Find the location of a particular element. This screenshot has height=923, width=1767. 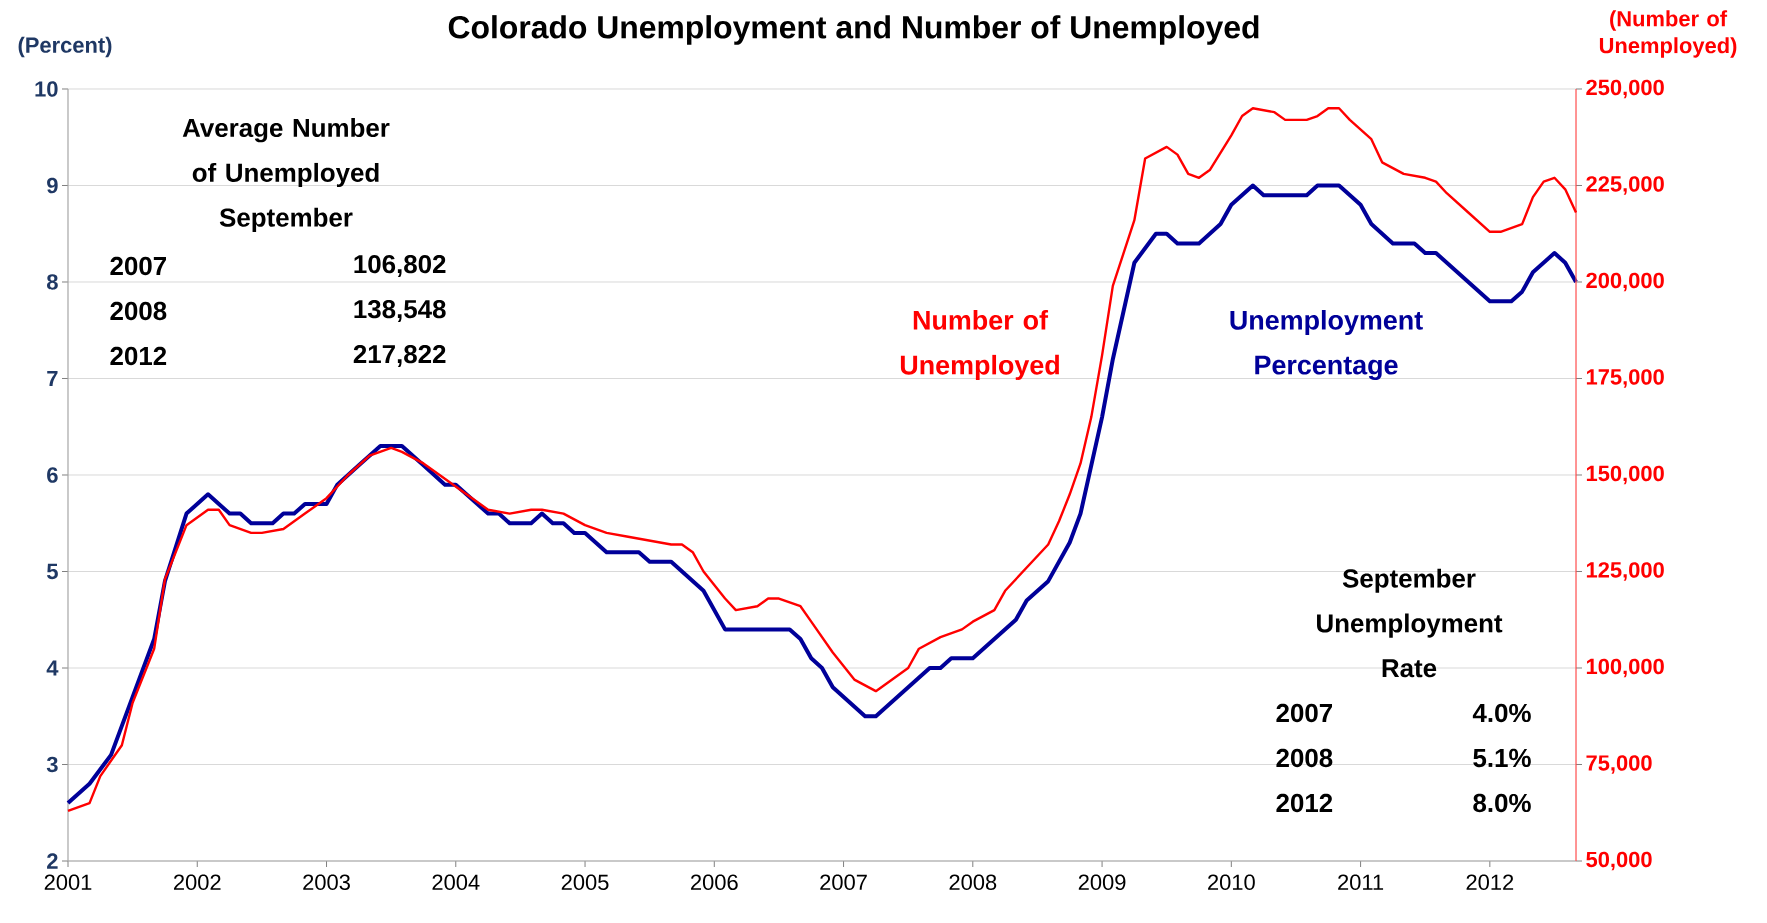

x-tick-label: 2003 is located at coordinates (326, 882).